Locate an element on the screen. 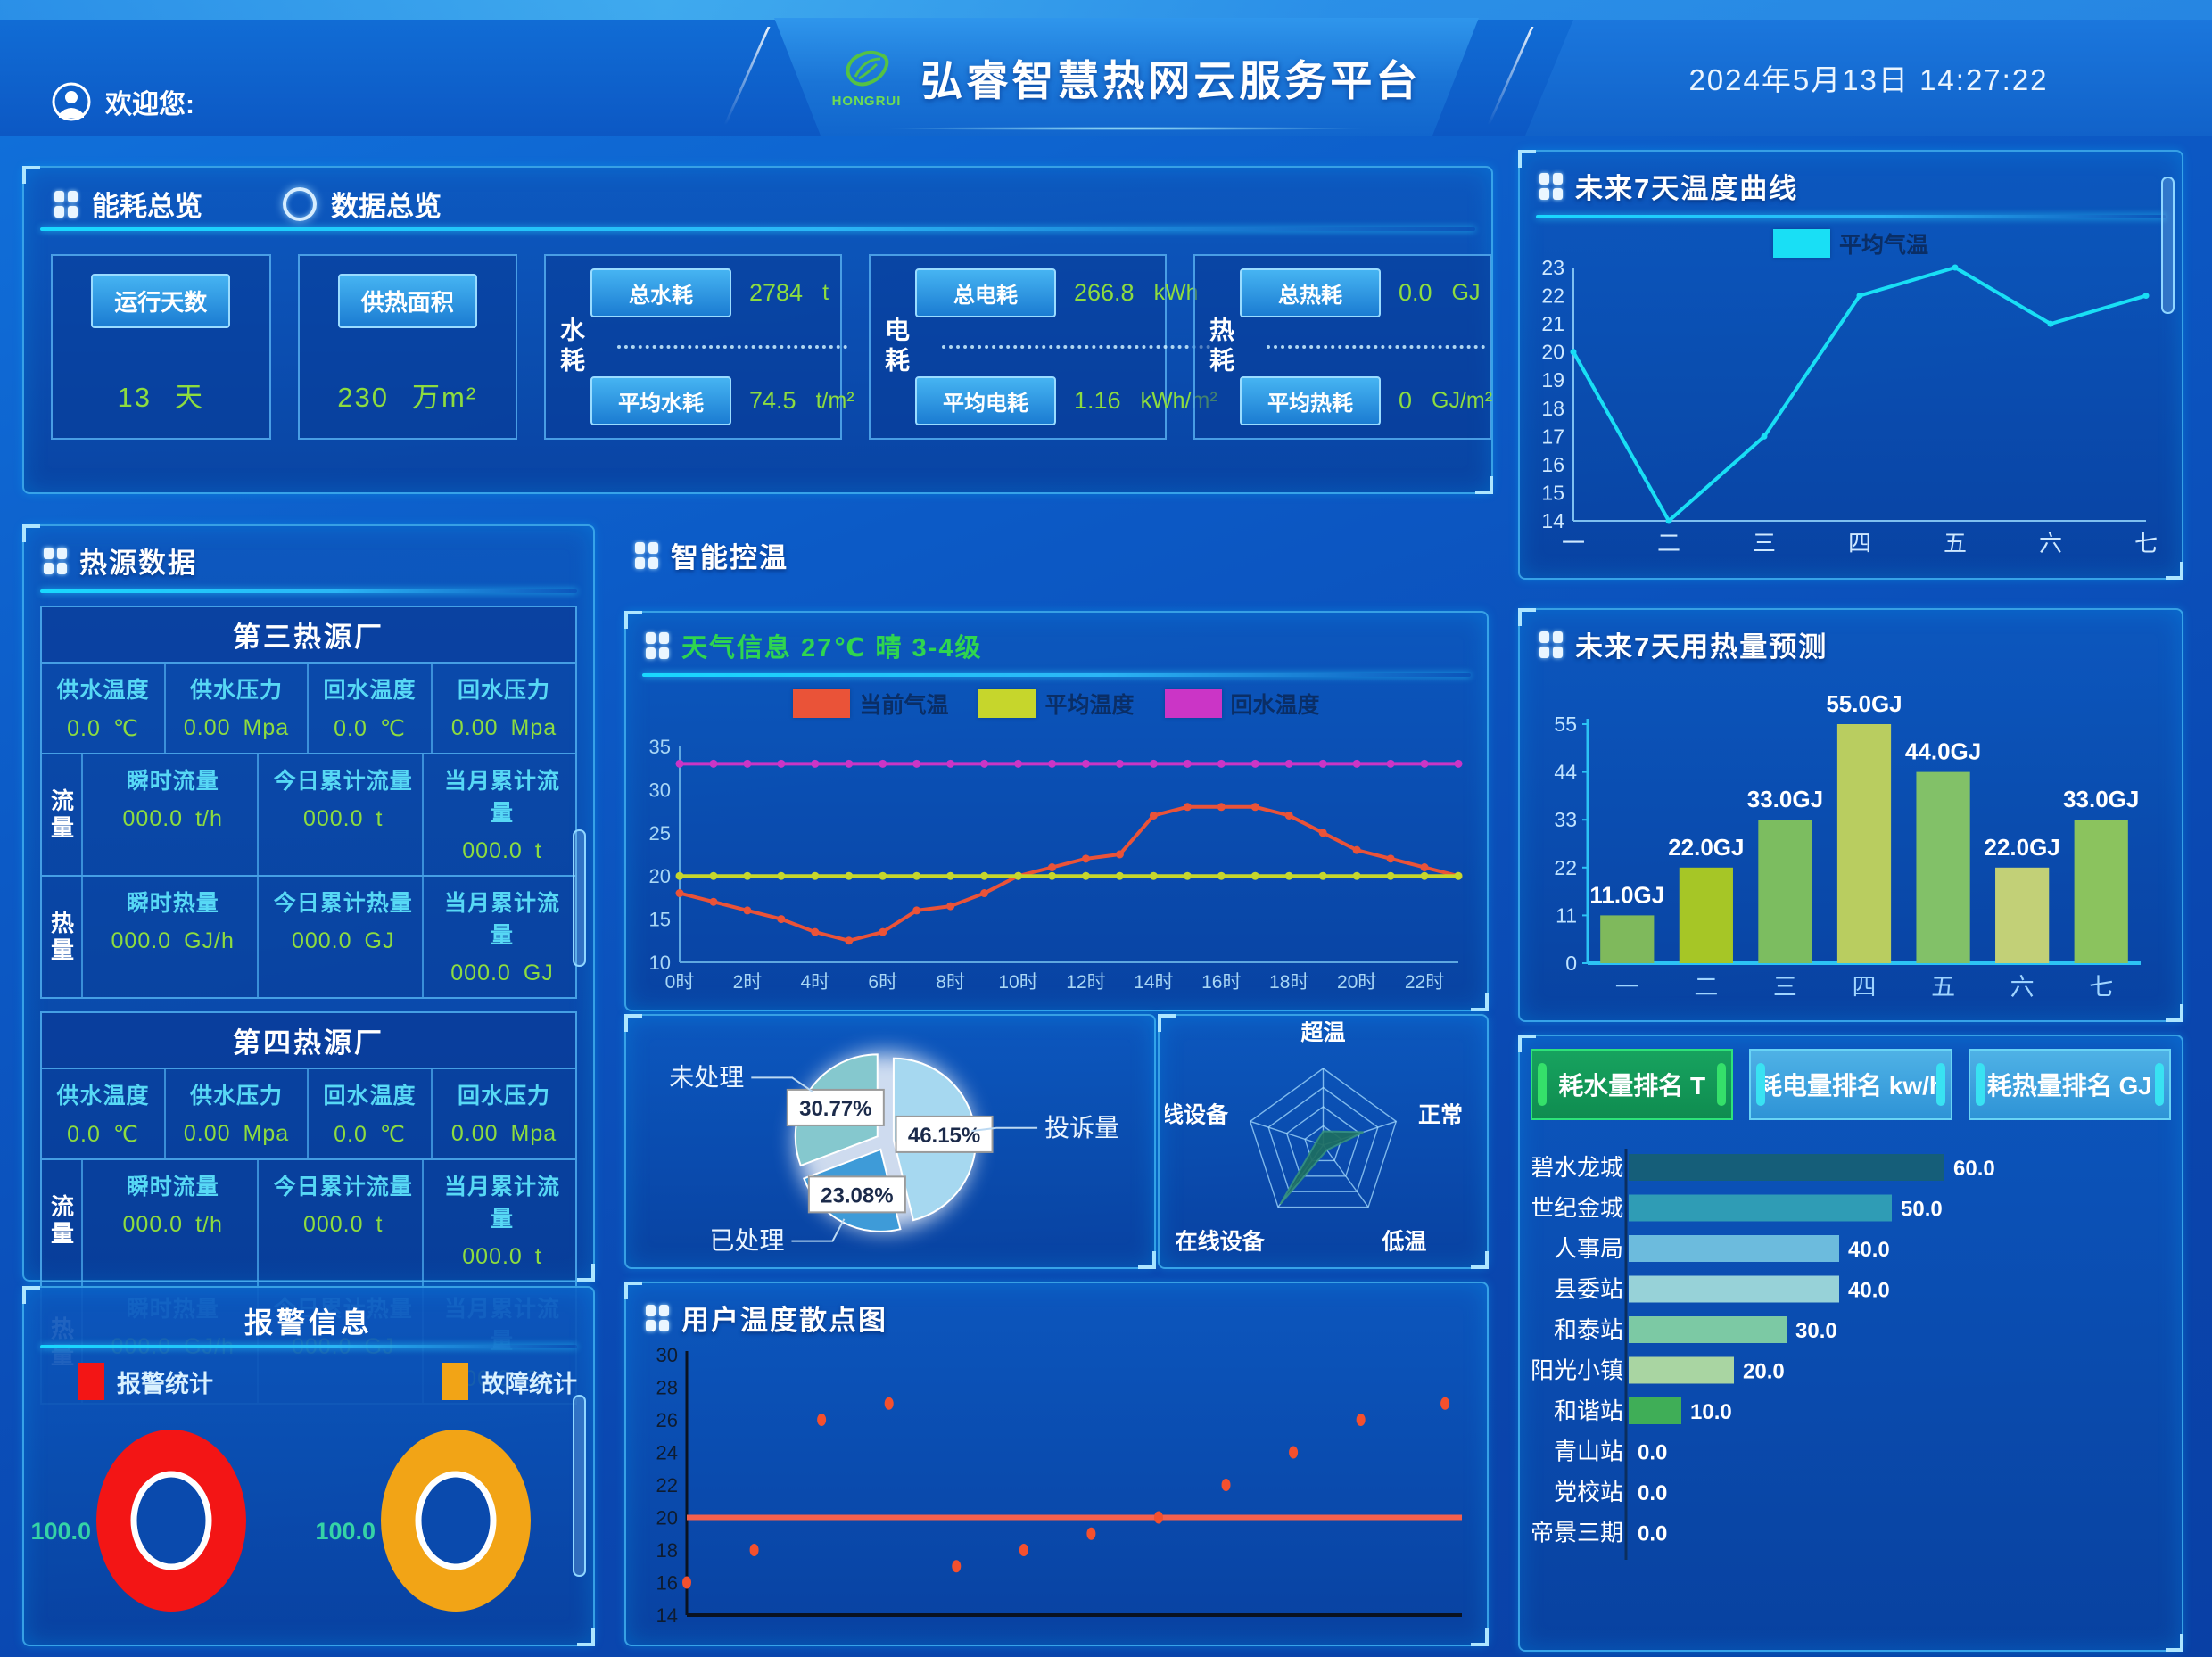 The image size is (2212, 1657). svg-text: 16时 is located at coordinates (1221, 982).